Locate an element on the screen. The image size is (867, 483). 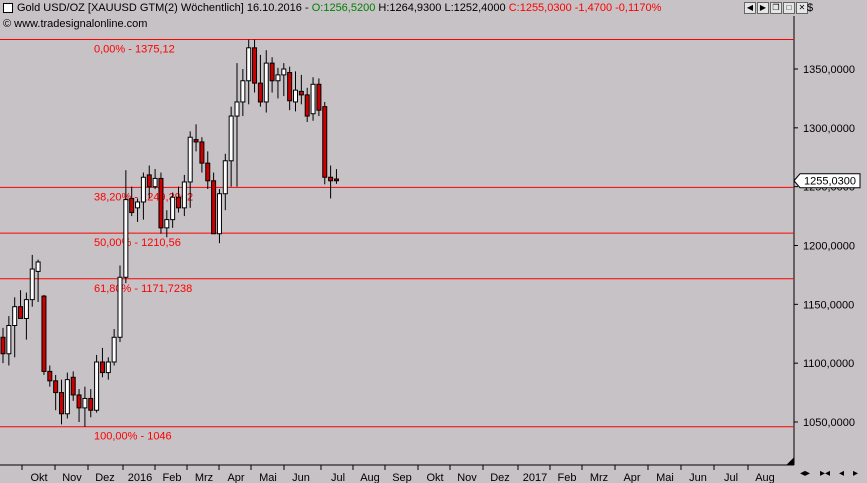
date-label: 16.10.2016 is located at coordinates (274, 8).